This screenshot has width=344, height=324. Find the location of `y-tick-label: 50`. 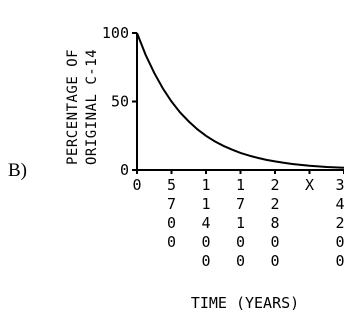

y-tick-label: 50 is located at coordinates (120, 102).